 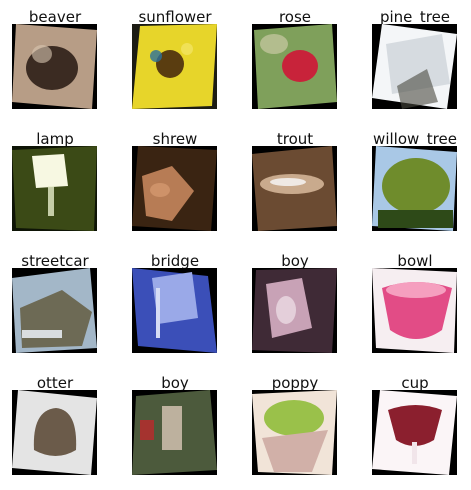 I want to click on trout-image, so click(x=294, y=188).